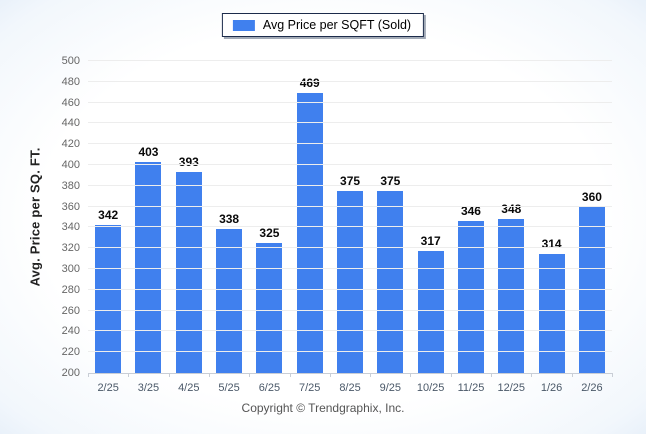 Image resolution: width=646 pixels, height=434 pixels. What do you see at coordinates (592, 217) in the screenshot?
I see `bar-slot: 360` at bounding box center [592, 217].